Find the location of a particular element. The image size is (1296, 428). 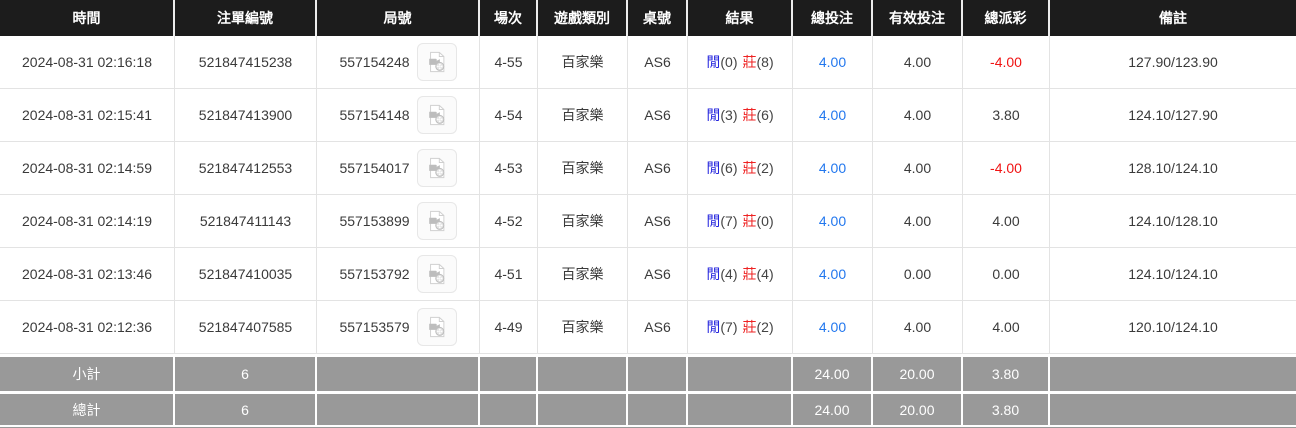

round-cell: 557153792 is located at coordinates (398, 274).